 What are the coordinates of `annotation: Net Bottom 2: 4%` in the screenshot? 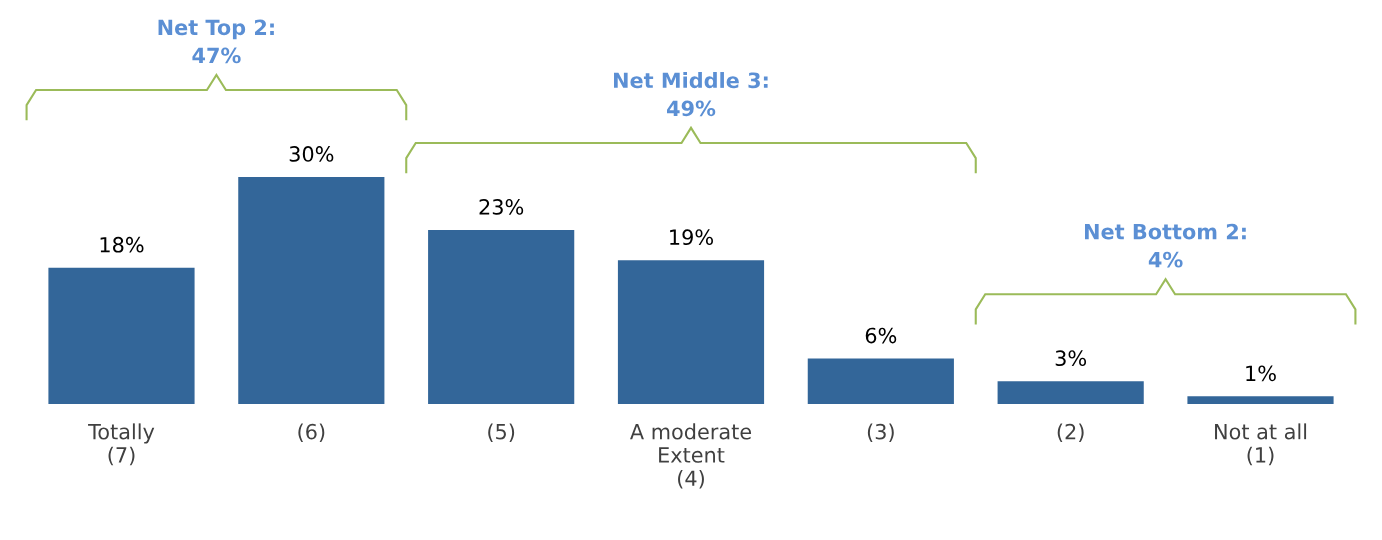 It's located at (1165, 245).